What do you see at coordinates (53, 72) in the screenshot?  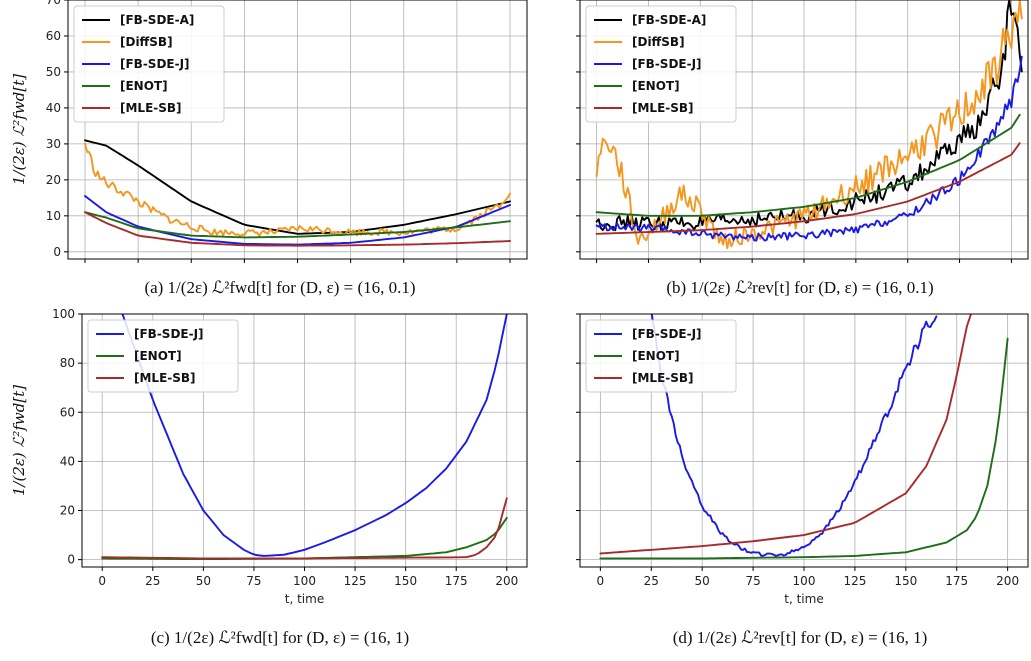 I see `y-tick-label: 50` at bounding box center [53, 72].